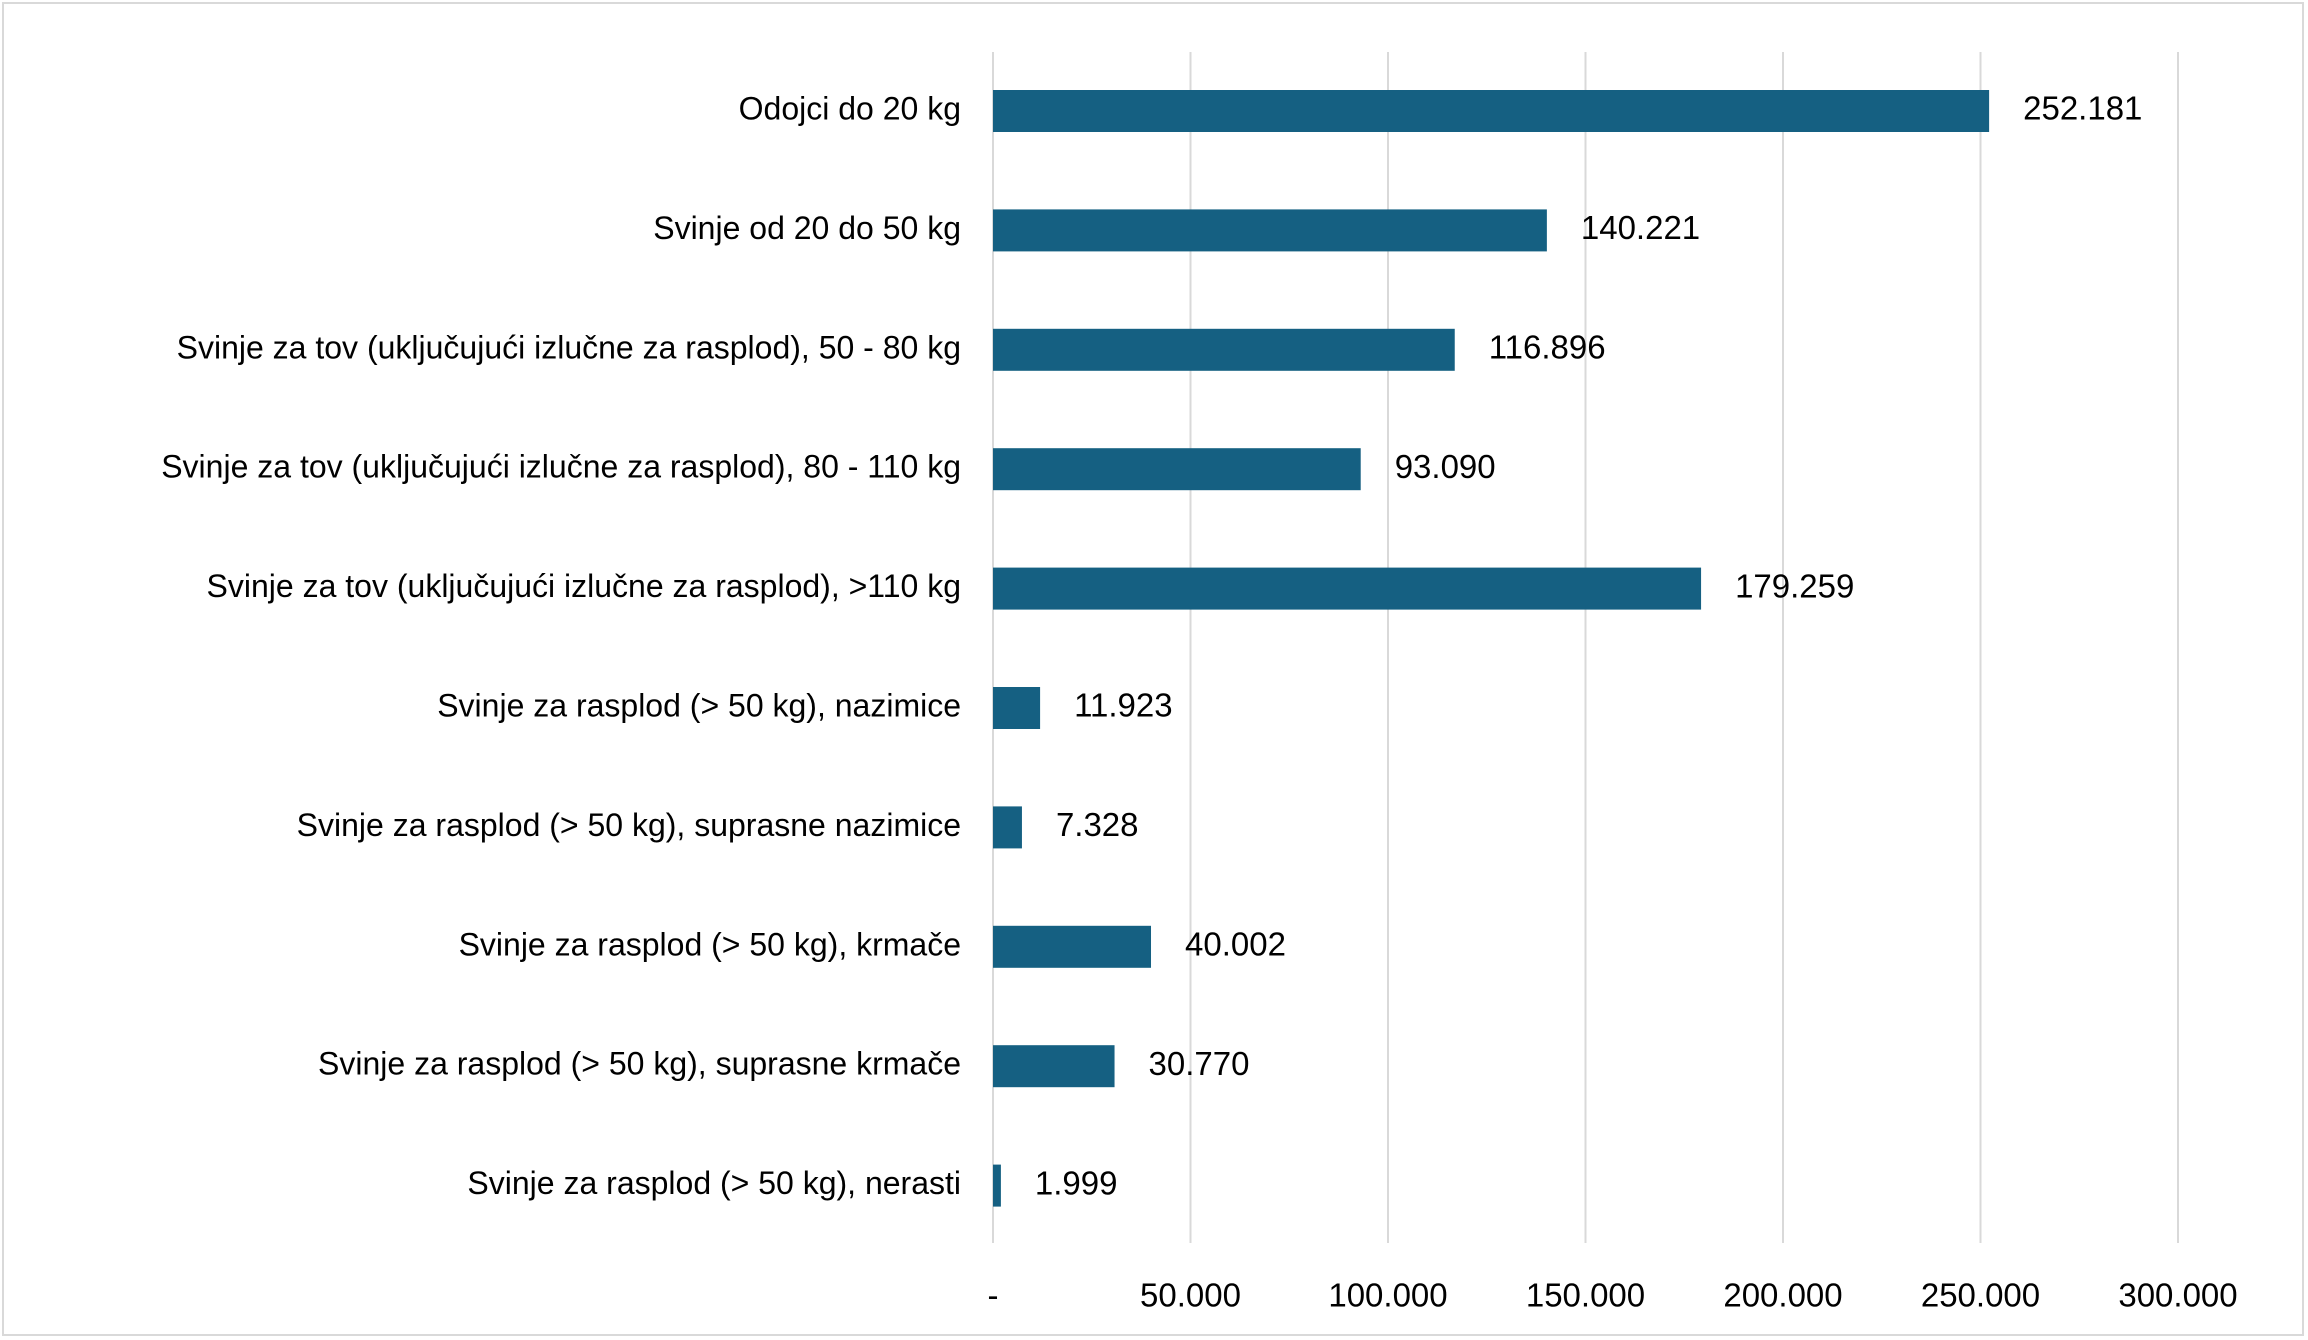 This screenshot has width=2308, height=1340. Describe the element at coordinates (1794, 585) in the screenshot. I see `data-label: 179.259` at that location.